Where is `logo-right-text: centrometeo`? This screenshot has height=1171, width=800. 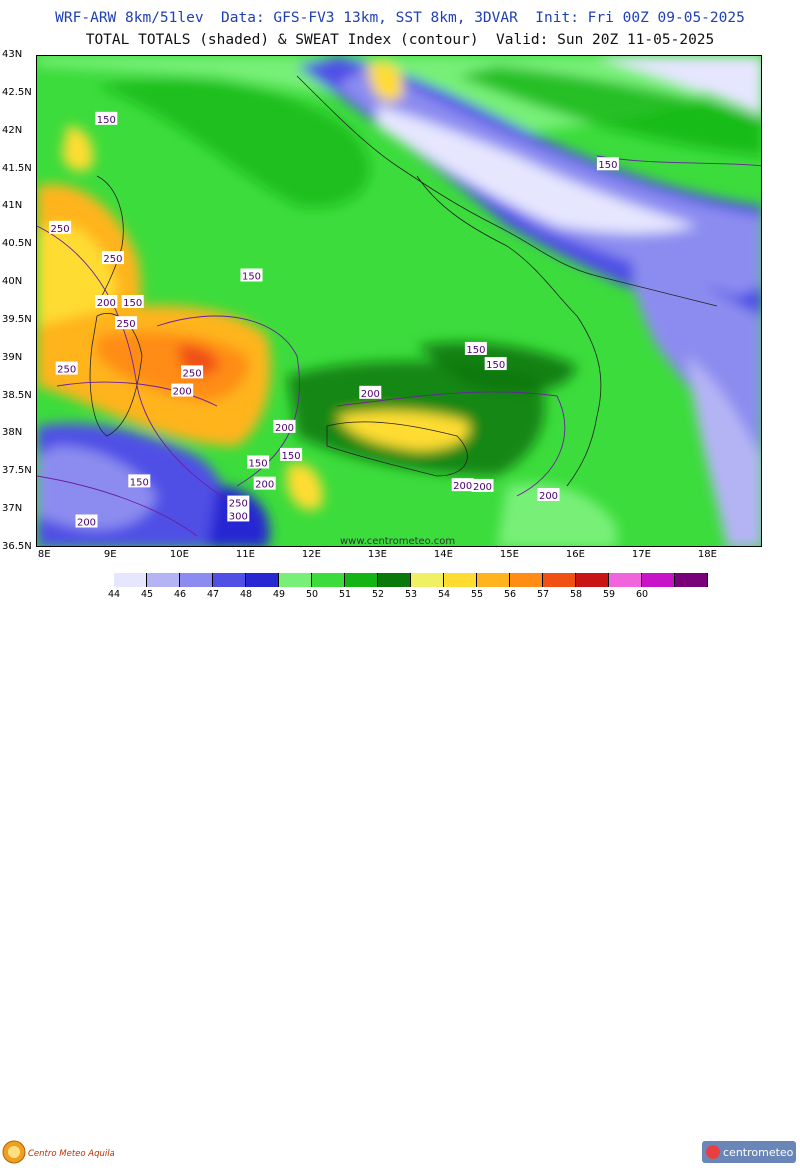
logo-right-text: centrometeo is located at coordinates (758, 1152).